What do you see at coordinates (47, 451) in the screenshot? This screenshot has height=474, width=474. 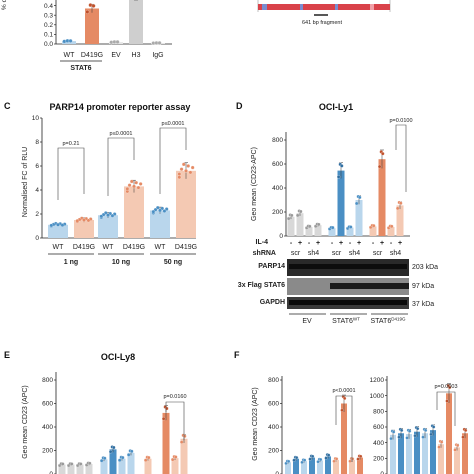 I see `panel-e-tick-label: 200` at bounding box center [47, 451].